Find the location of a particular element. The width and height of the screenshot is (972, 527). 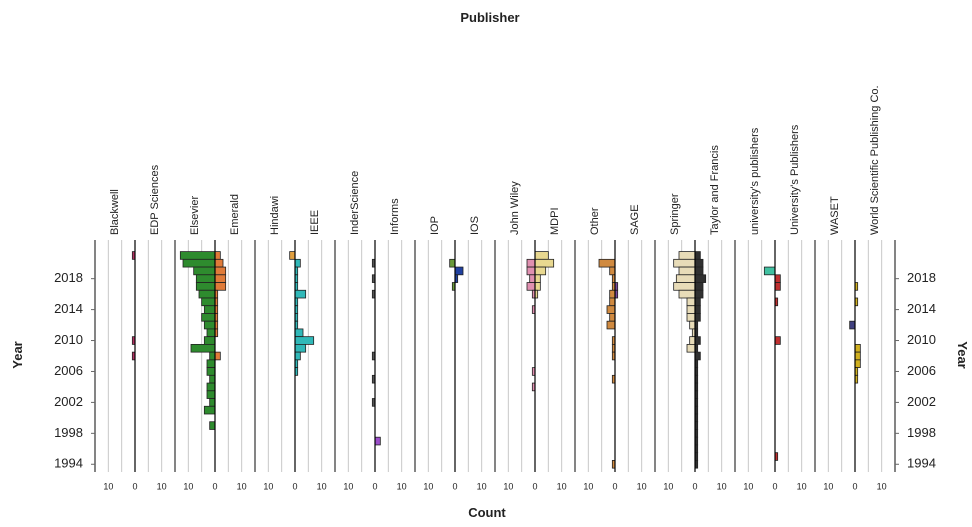

y2-tick-label: 2014 is located at coordinates (921, 308).